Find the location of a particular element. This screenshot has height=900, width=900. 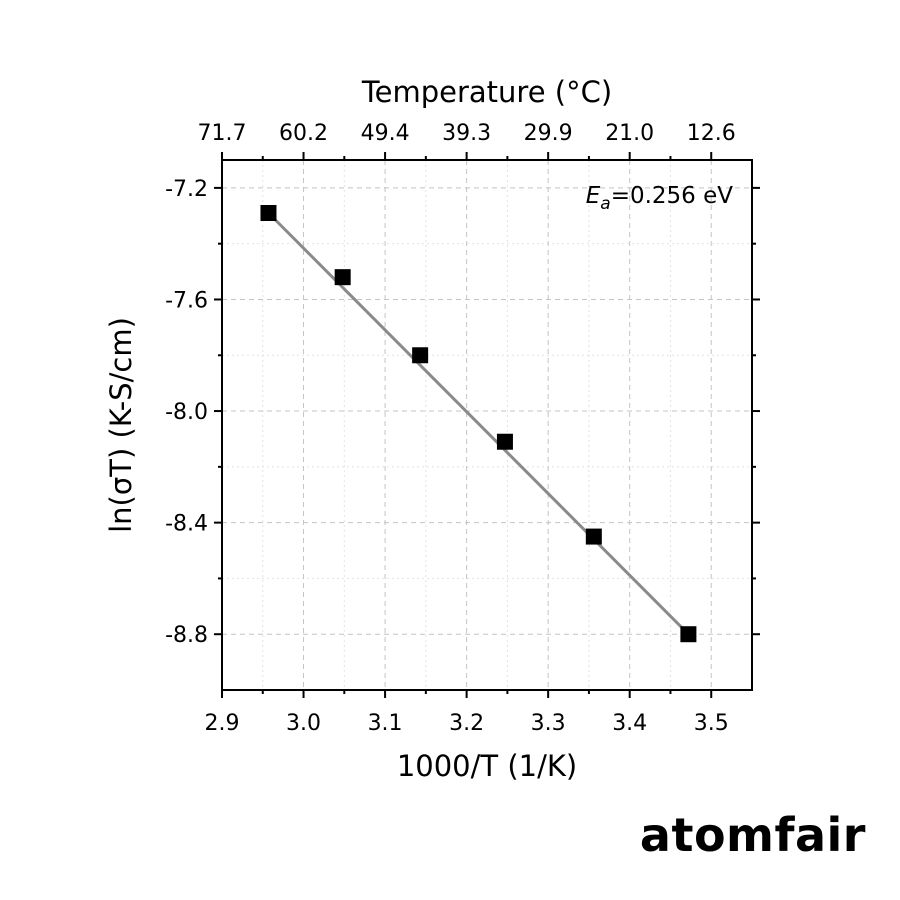

x-tick-label: 3.5 is located at coordinates (711, 723).